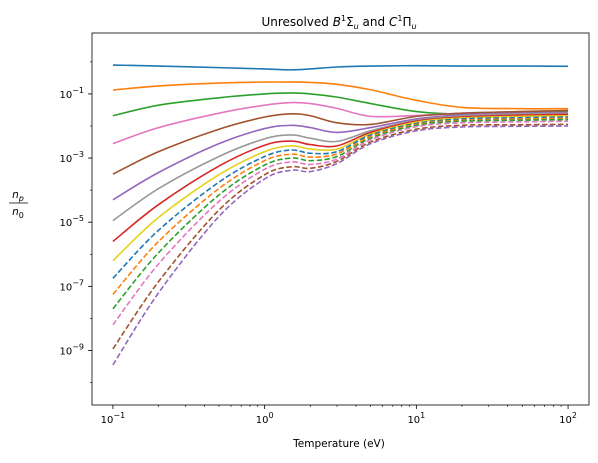  Describe the element at coordinates (338, 22) in the screenshot. I see `chart-title: Unresolved B1Σu and C1Πu` at that location.